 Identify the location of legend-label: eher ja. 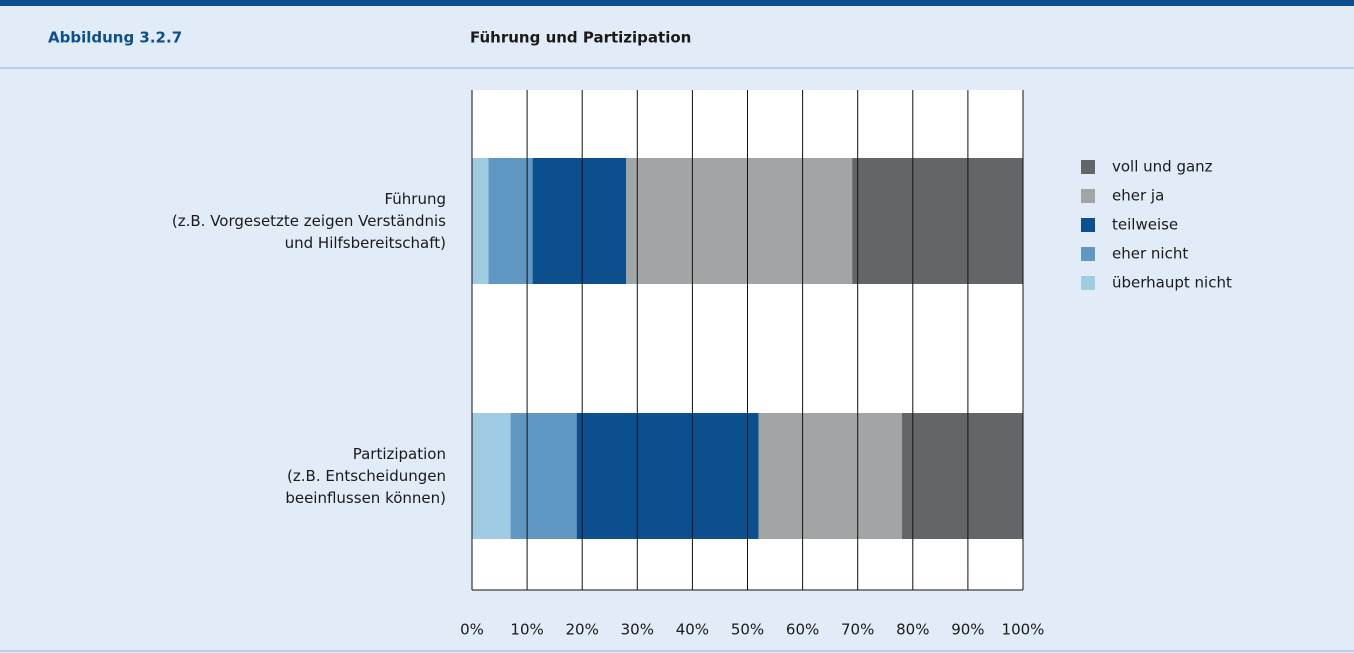
(1138, 196).